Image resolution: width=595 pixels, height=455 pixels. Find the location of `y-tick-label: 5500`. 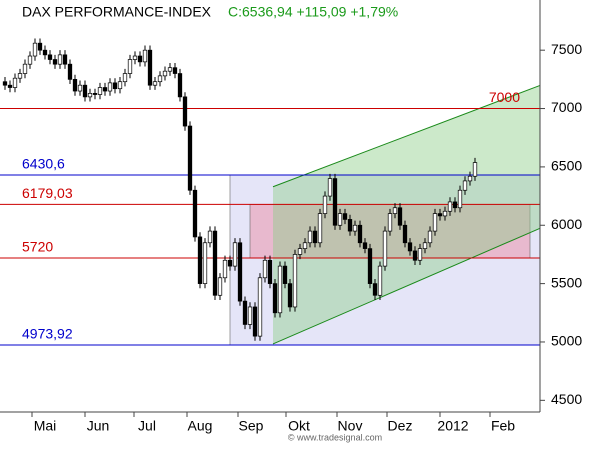

y-tick-label: 5500 is located at coordinates (566, 282).